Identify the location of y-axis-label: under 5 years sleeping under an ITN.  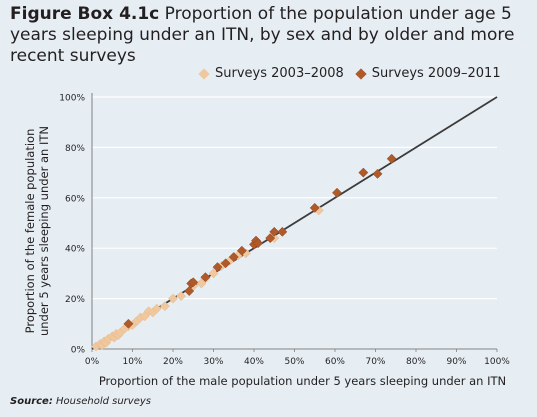
(44, 231).